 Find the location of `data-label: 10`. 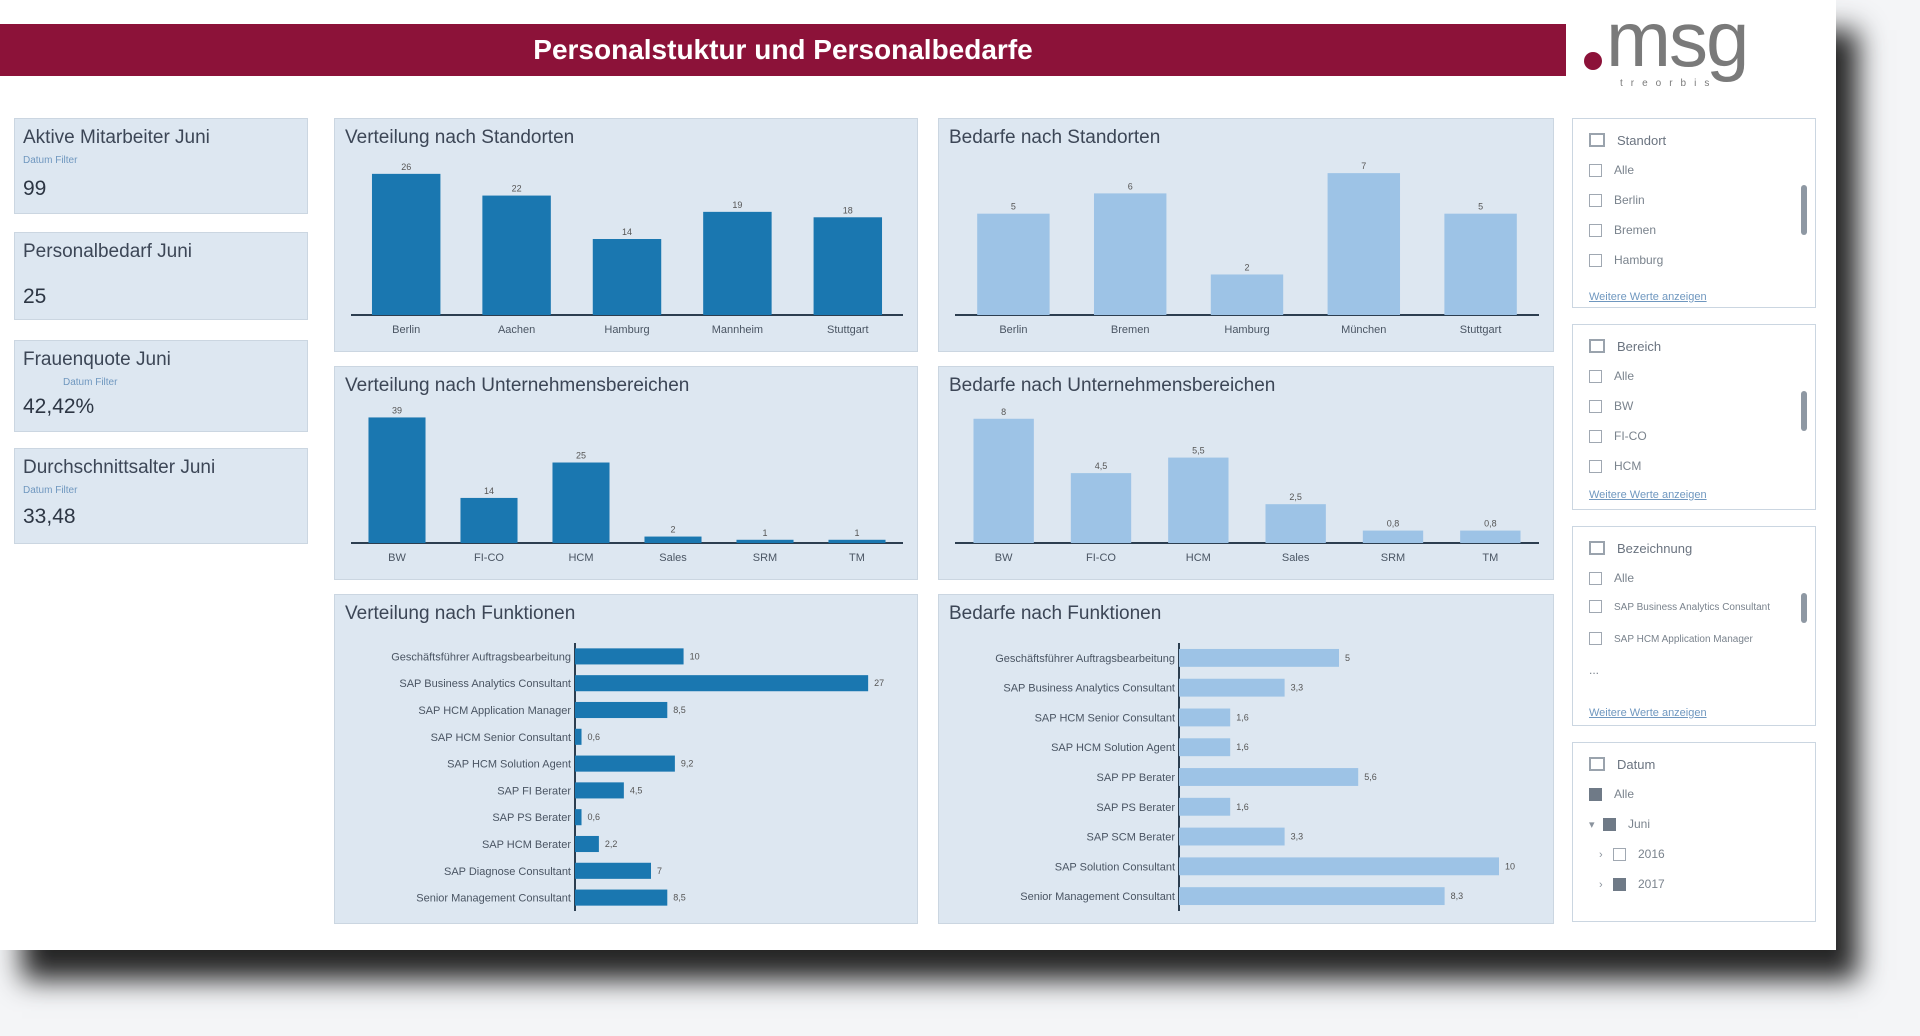

data-label: 10 is located at coordinates (695, 656).